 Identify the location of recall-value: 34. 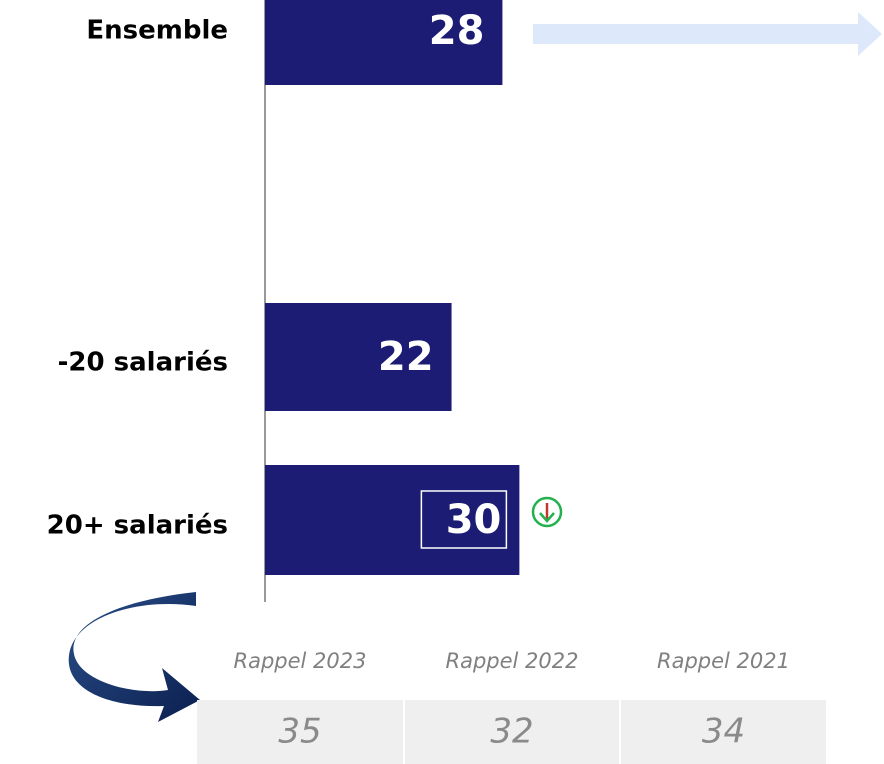
(723, 732).